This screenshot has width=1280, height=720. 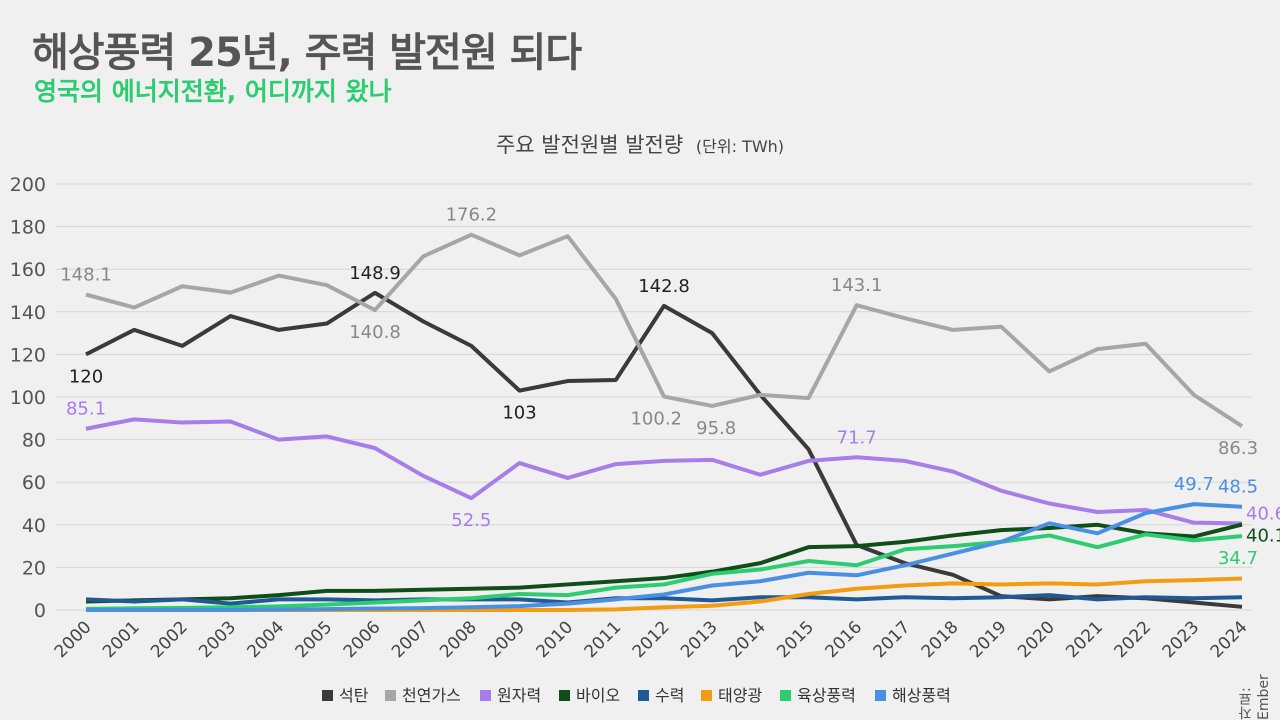 I want to click on x-tick-label: 2002, so click(x=169, y=639).